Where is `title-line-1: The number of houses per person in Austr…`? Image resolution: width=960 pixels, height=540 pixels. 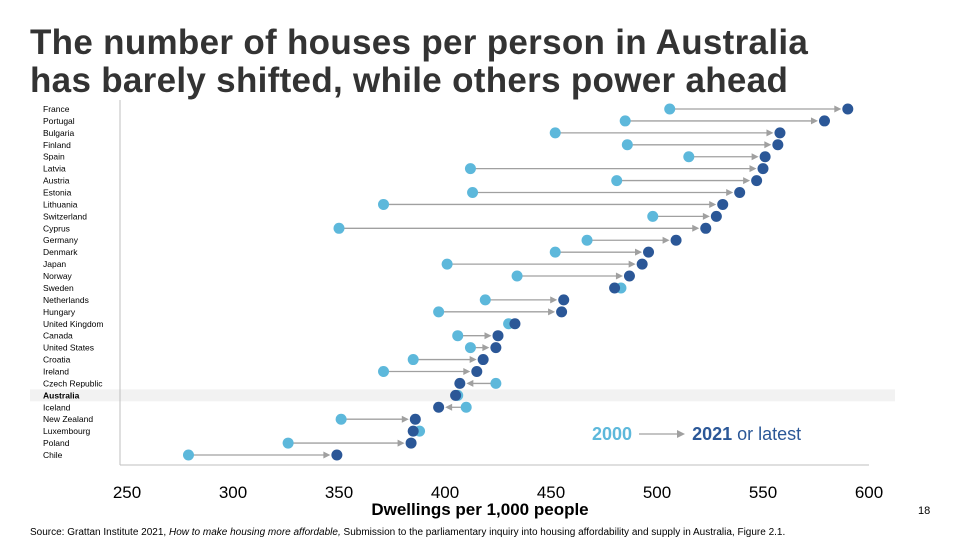 title-line-1: The number of houses per person in Austr… is located at coordinates (419, 42).